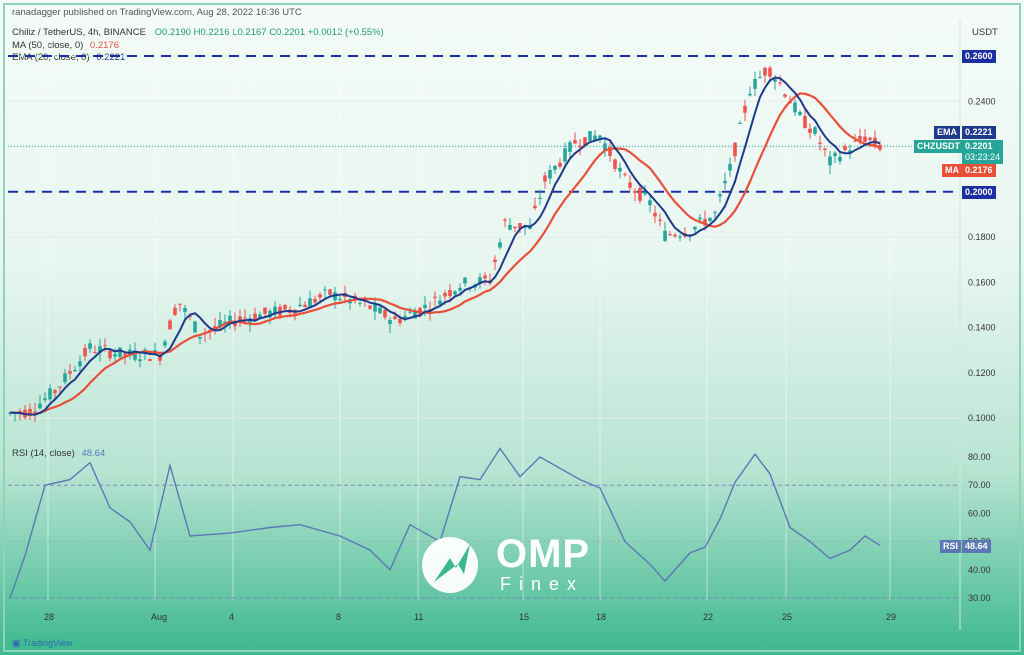  I want to click on tradingview-footer: ▣ TradingView, so click(42, 643).